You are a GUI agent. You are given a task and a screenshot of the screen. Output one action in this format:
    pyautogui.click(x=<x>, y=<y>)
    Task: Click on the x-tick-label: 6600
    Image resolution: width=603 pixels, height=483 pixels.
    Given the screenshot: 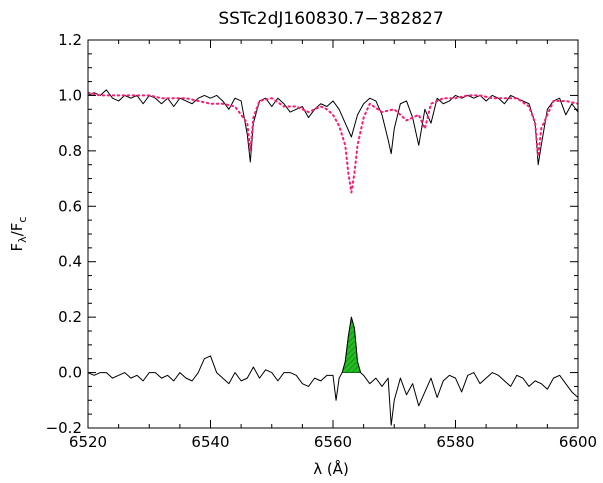 What is the action you would take?
    pyautogui.click(x=578, y=442)
    